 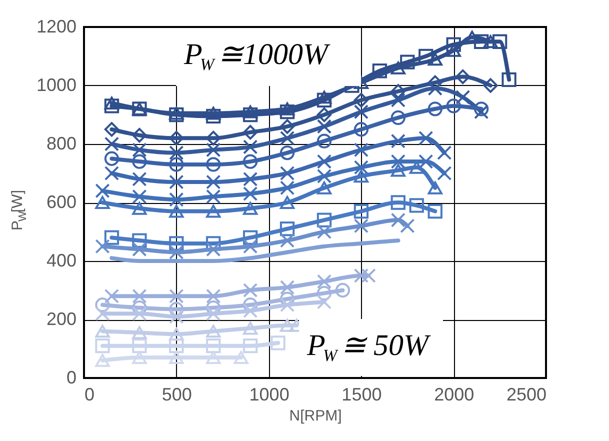 I want to click on x-axis-title: N[RPM], so click(x=315, y=416).